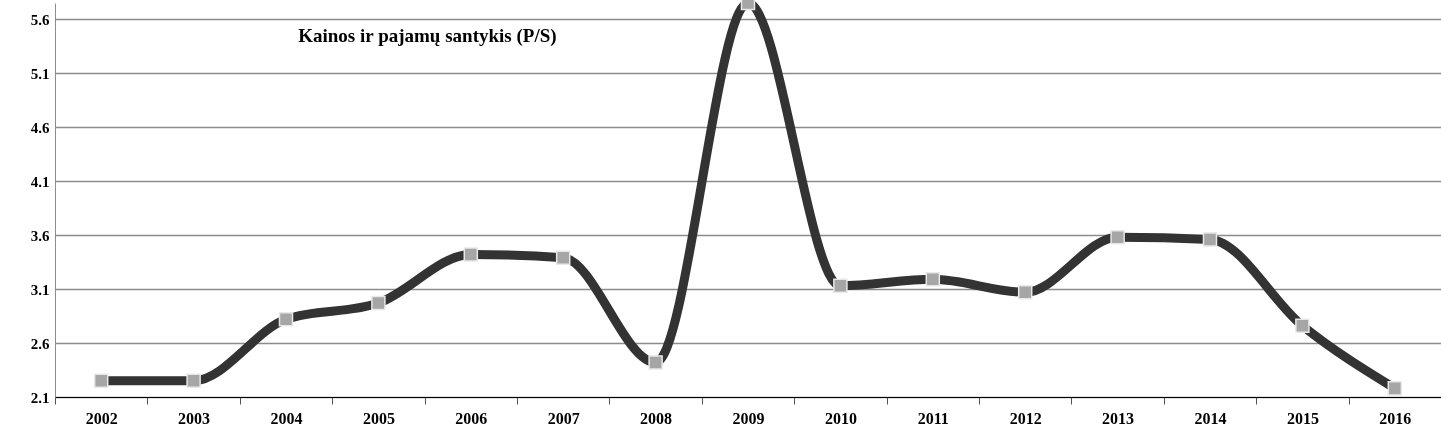 The image size is (1441, 439). Describe the element at coordinates (427, 36) in the screenshot. I see `text: Kainos ir pajamų santykis (P/S)` at that location.